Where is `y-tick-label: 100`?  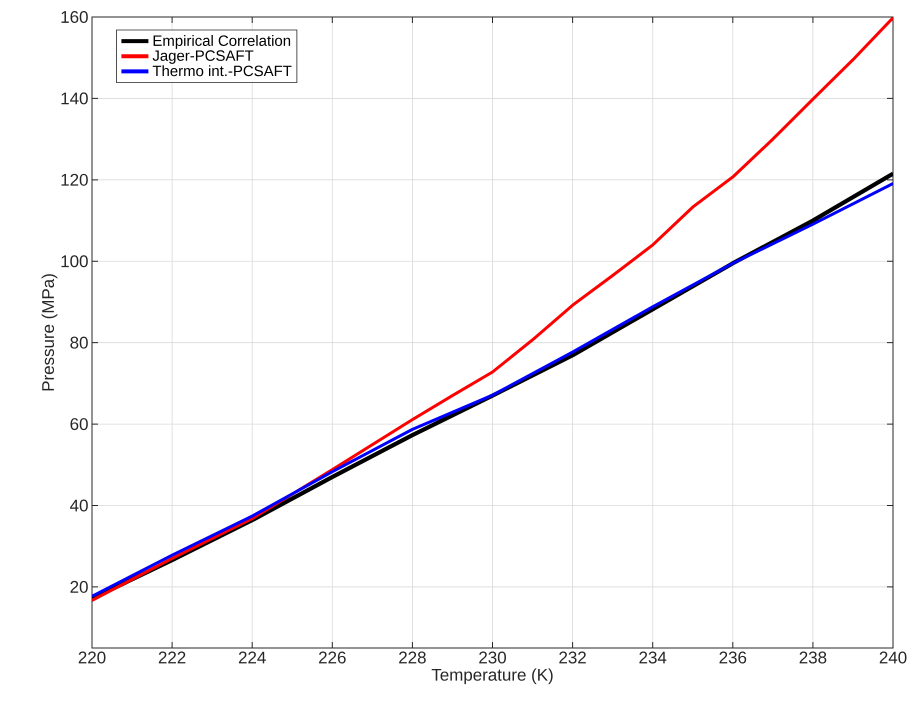 y-tick-label: 100 is located at coordinates (75, 261).